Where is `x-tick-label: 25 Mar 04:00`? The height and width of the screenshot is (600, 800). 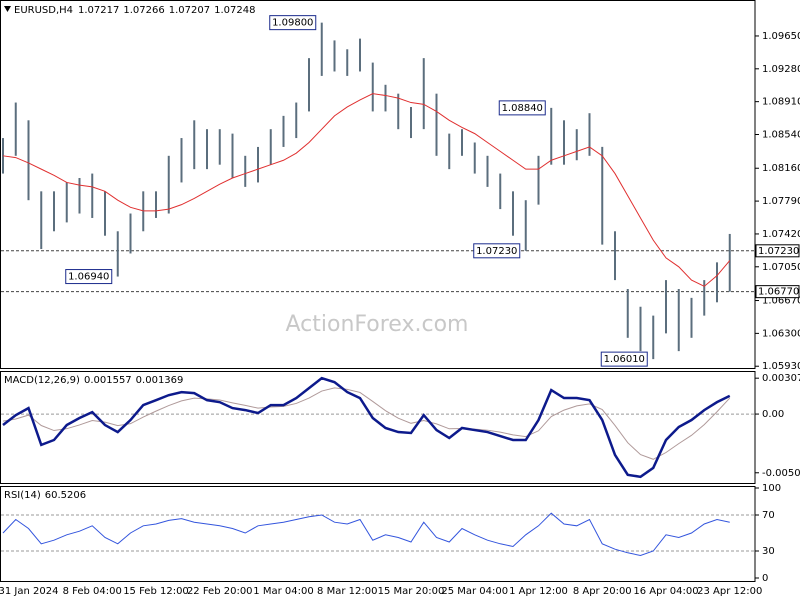 x-tick-label: 25 Mar 04:00 is located at coordinates (474, 591).